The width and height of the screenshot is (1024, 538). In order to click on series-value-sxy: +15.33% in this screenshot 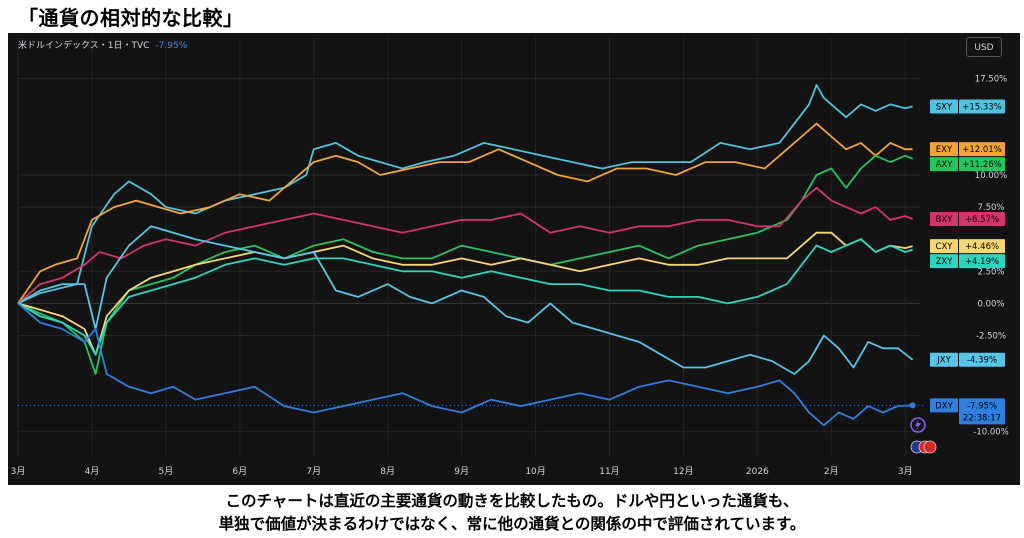, I will do `click(982, 108)`.